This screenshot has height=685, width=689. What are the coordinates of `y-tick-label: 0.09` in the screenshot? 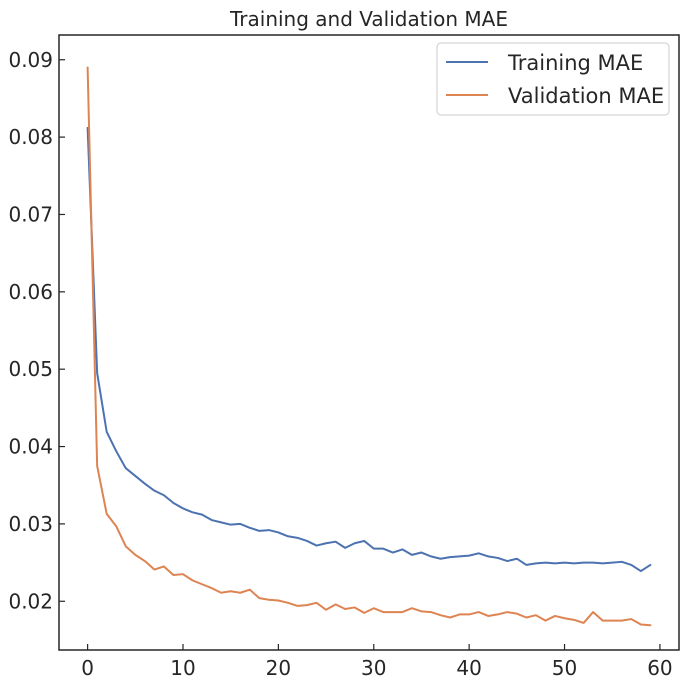 It's located at (30, 60).